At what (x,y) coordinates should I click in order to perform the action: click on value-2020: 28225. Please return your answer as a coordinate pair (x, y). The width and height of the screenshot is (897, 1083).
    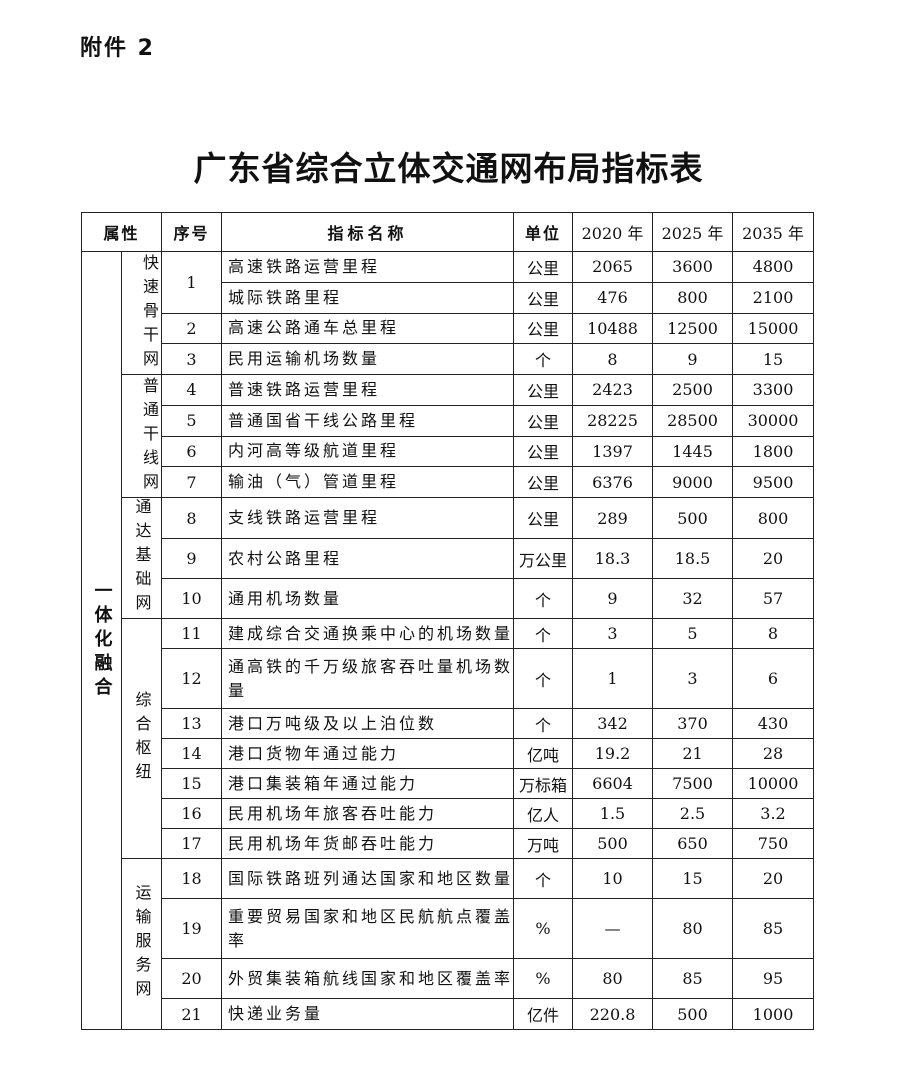
    Looking at the image, I should click on (613, 420).